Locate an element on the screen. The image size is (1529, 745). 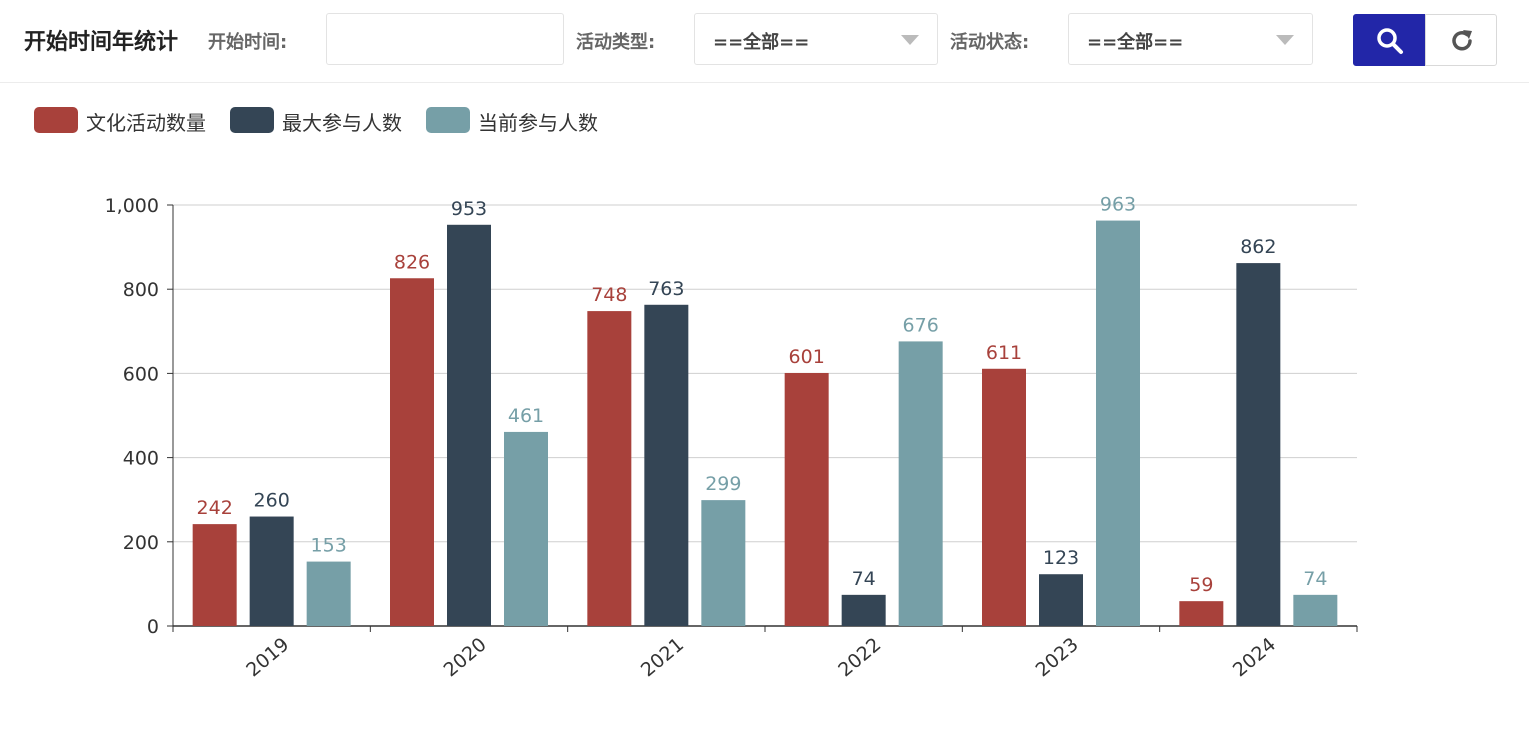
activity-status-label: 活动状态: is located at coordinates (990, 42).